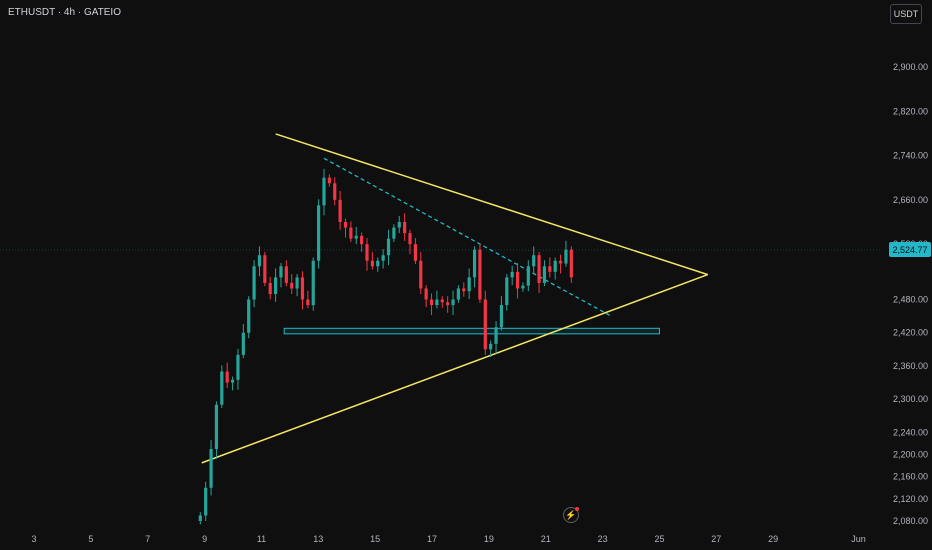 Image resolution: width=932 pixels, height=550 pixels. I want to click on x-tick-label: 23, so click(603, 539).